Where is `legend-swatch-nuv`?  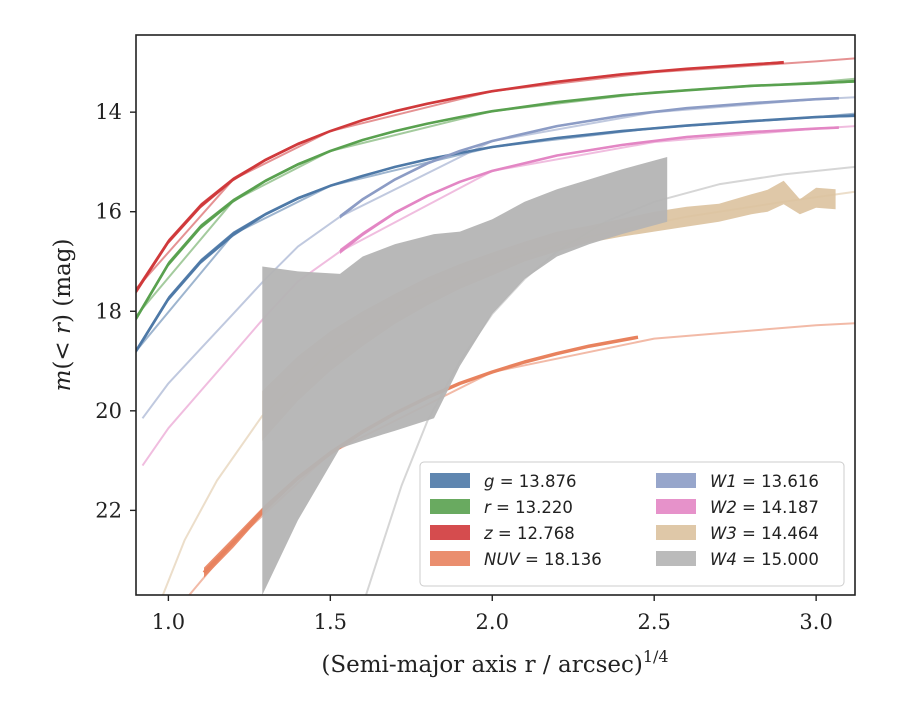 legend-swatch-nuv is located at coordinates (450, 558).